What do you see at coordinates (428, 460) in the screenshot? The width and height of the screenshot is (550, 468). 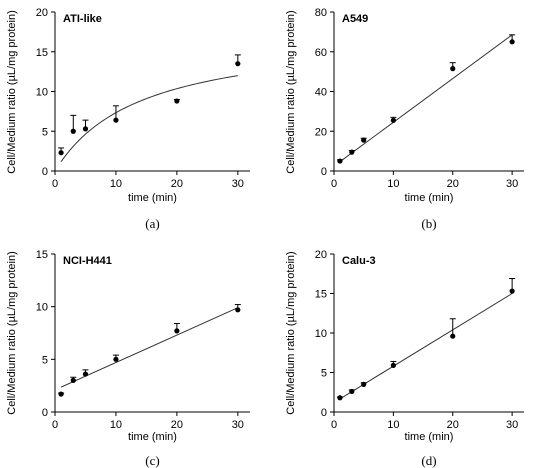 I see `panel-caption: (d)` at bounding box center [428, 460].